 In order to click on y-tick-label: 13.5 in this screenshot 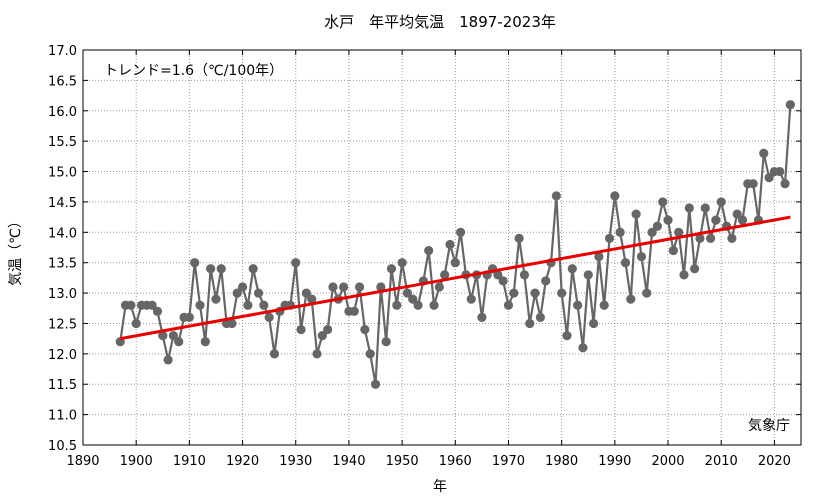, I will do `click(62, 264)`.